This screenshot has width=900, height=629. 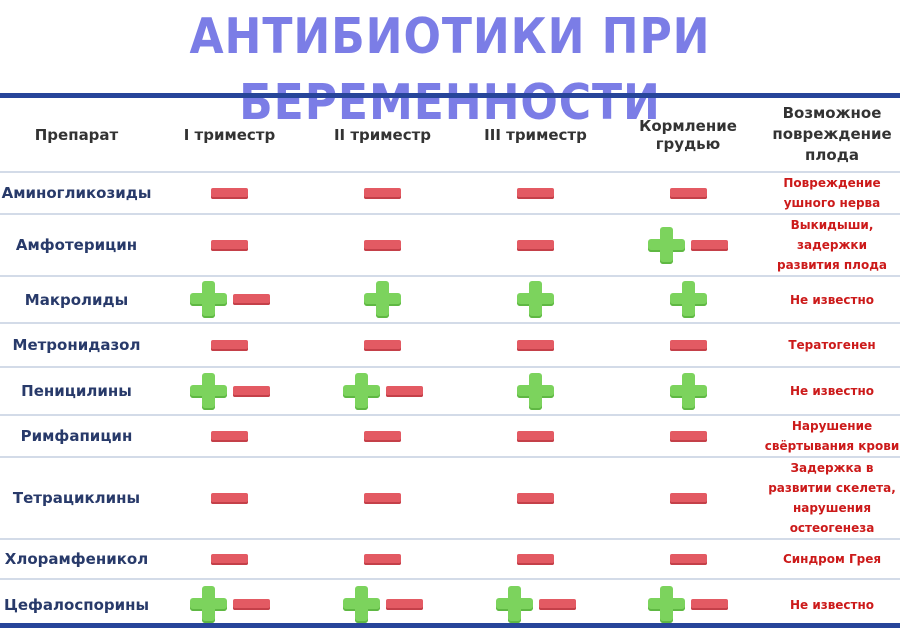 I want to click on table-row: Пеницилины Не известно, so click(x=450, y=391).